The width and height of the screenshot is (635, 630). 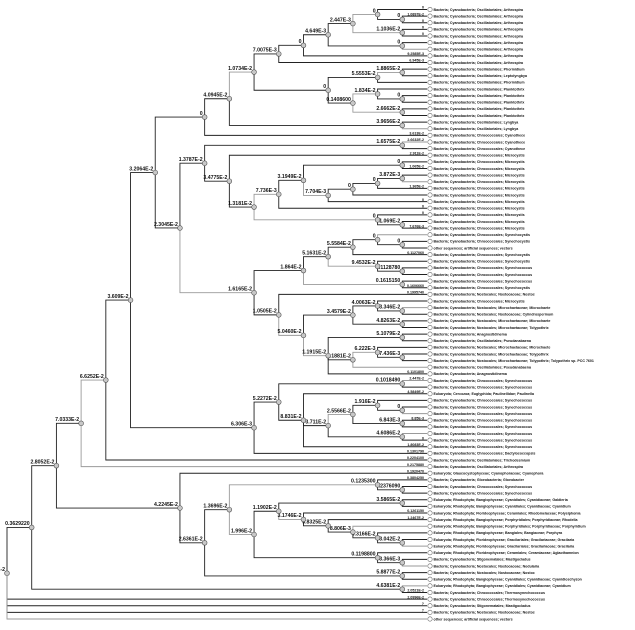 I want to click on branch-length-label: 0.1606660, so click(x=415, y=286).